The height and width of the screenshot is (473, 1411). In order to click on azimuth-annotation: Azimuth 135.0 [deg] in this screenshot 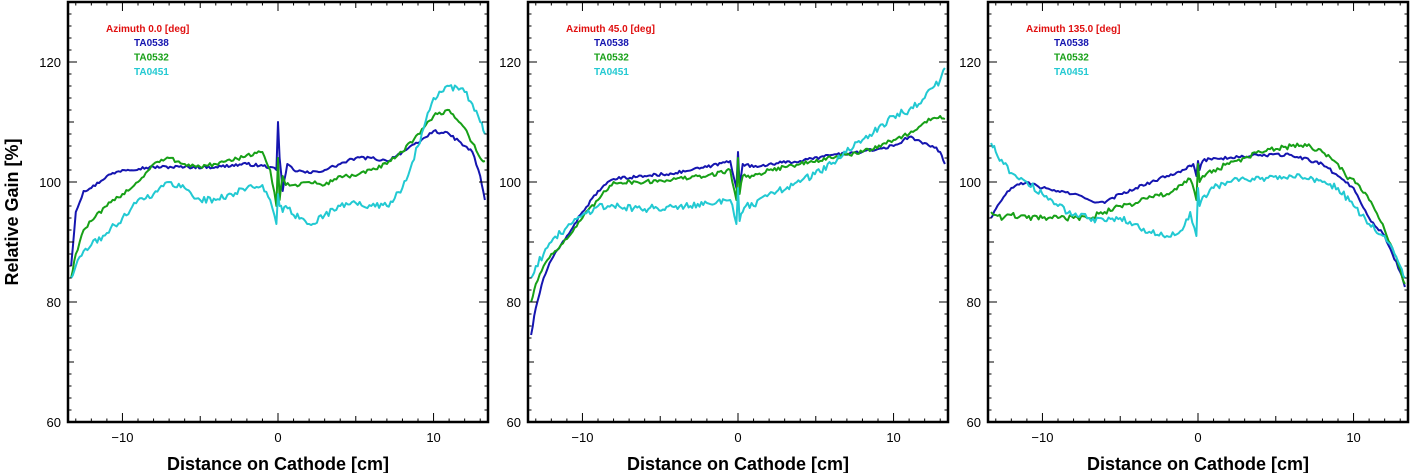, I will do `click(1073, 29)`.